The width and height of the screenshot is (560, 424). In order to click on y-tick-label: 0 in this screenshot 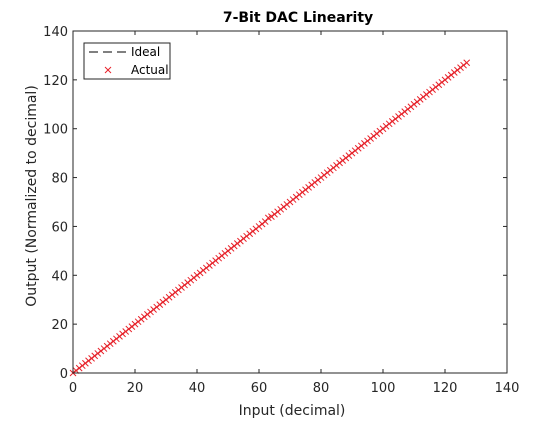, I will do `click(64, 374)`.